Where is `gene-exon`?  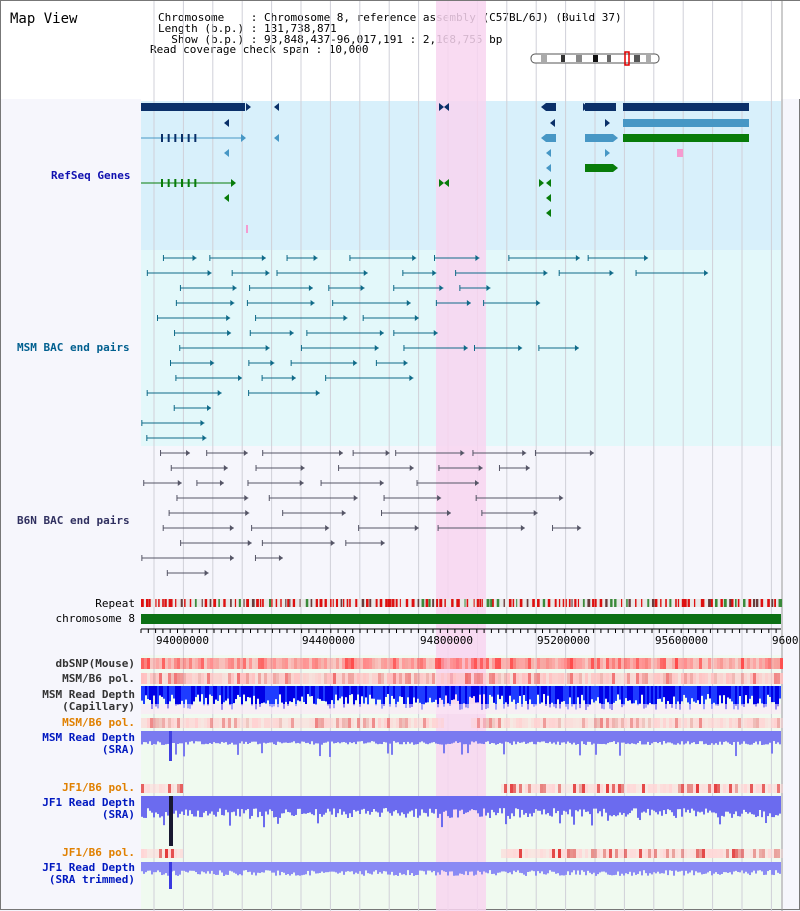
gene-exon is located at coordinates (188, 183).